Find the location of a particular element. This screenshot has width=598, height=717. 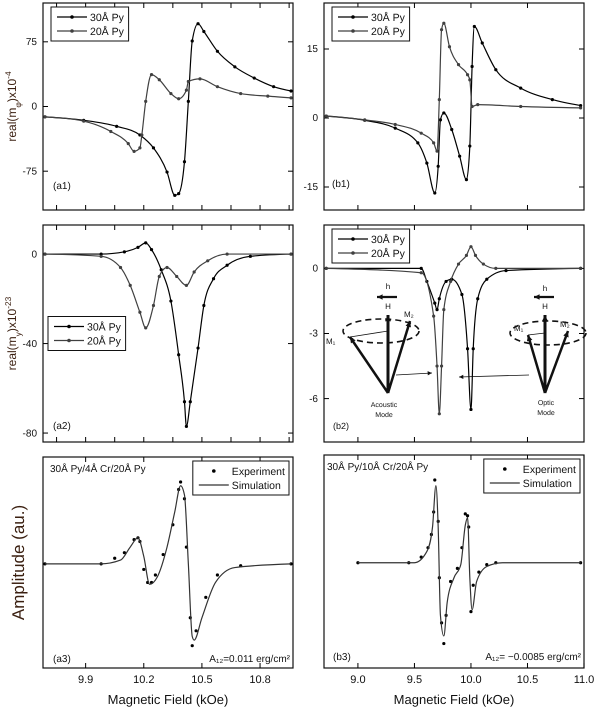

y-tick-label: -6 is located at coordinates (313, 399).